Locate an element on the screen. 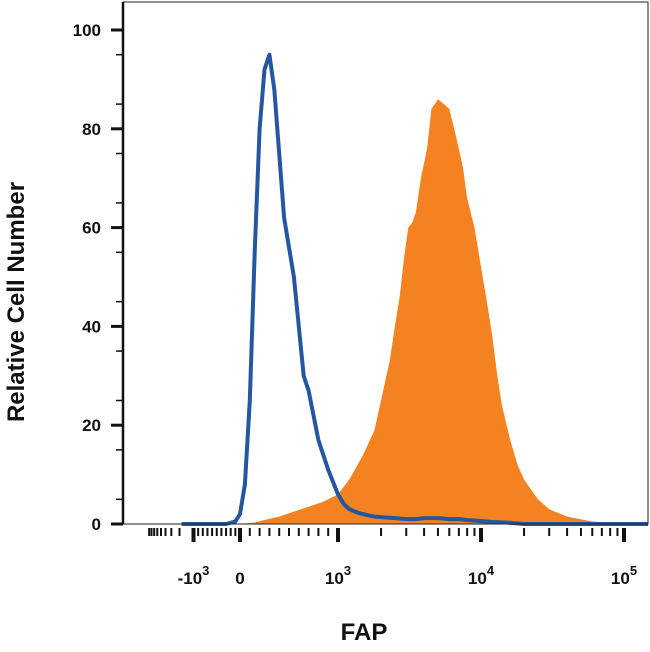 This screenshot has height=652, width=650. x-tick-label: -103 is located at coordinates (194, 575).